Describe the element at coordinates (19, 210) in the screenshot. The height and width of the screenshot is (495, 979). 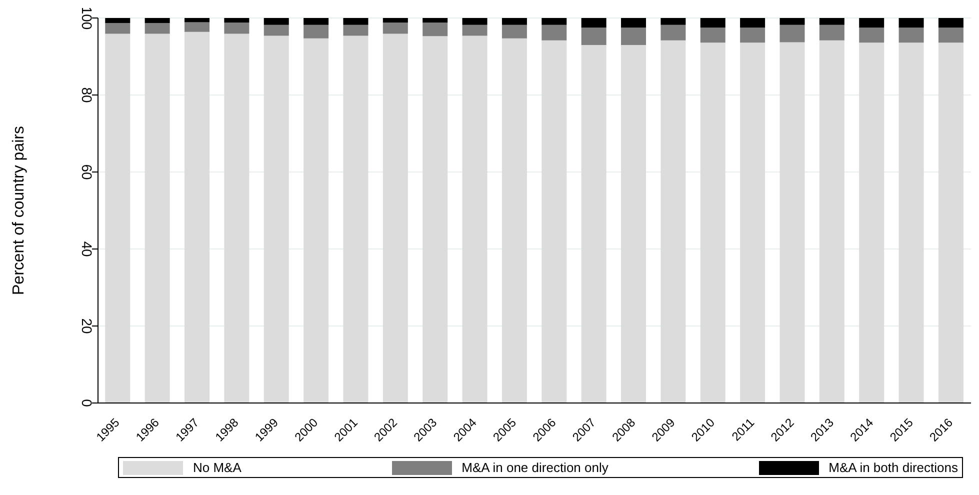
I see `y-axis-title: Percent of country pairs` at that location.